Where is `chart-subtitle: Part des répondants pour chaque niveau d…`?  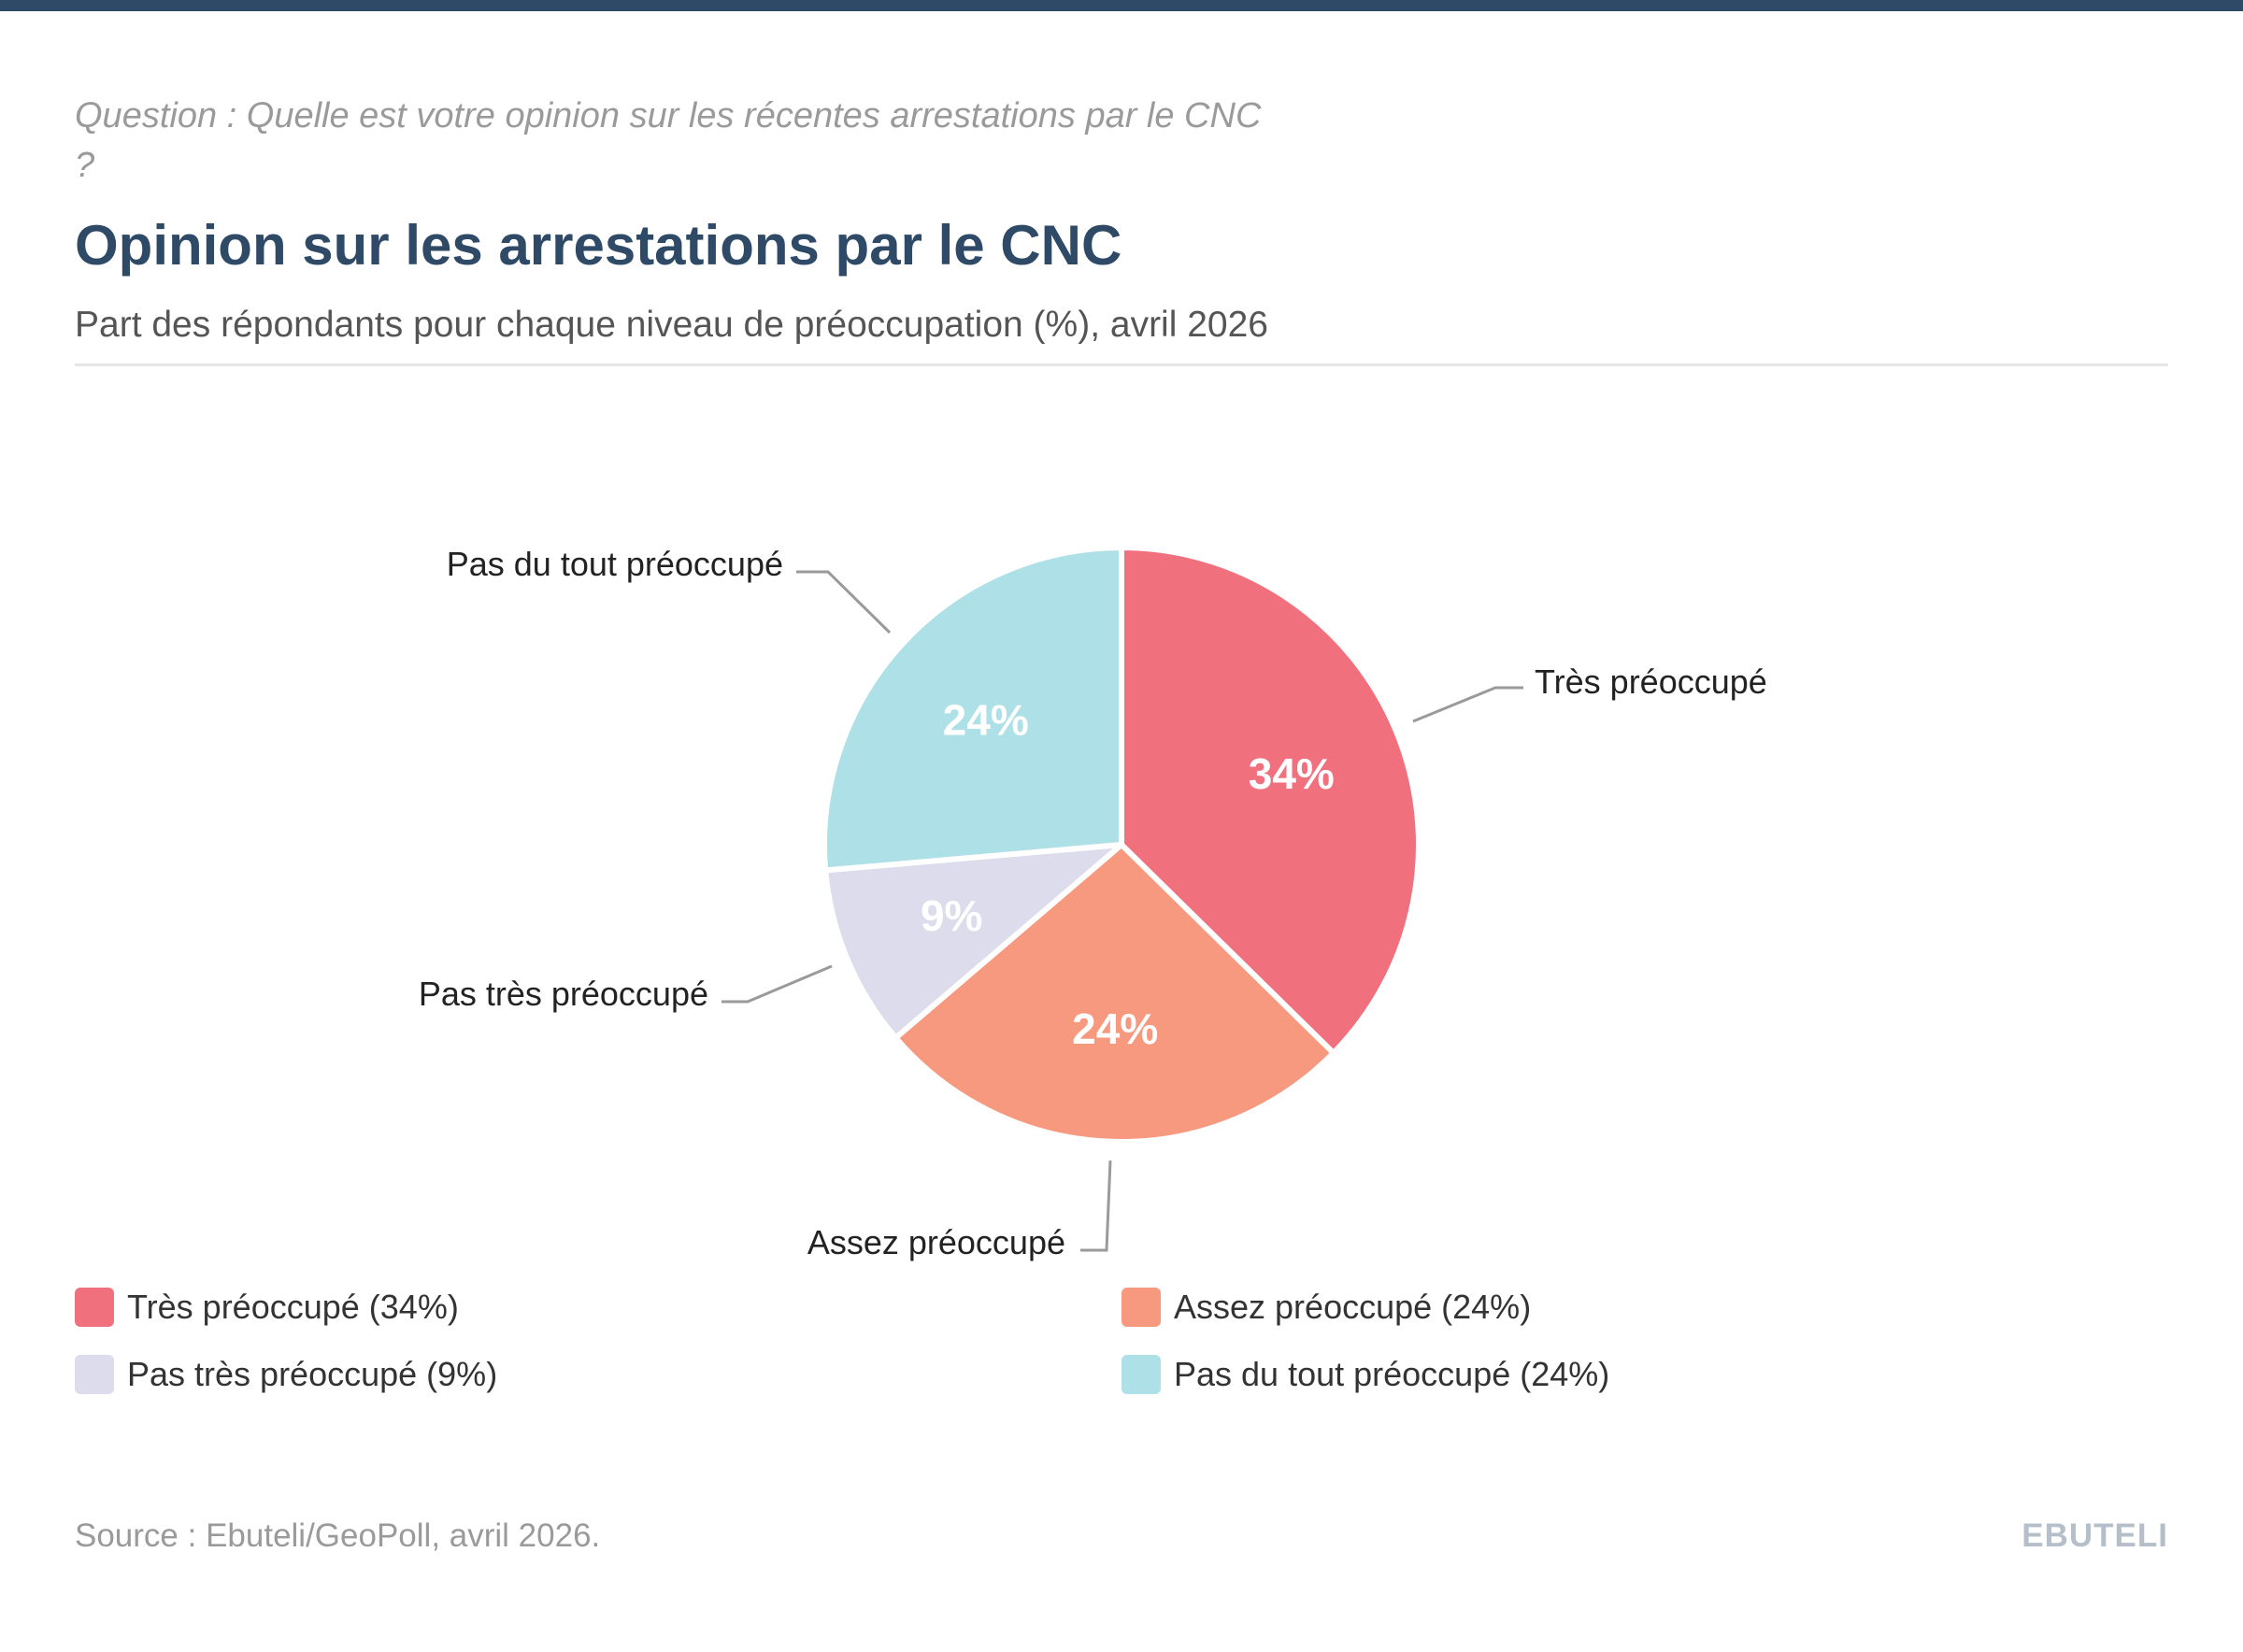
chart-subtitle: Part des répondants pour chaque niveau d… is located at coordinates (671, 325).